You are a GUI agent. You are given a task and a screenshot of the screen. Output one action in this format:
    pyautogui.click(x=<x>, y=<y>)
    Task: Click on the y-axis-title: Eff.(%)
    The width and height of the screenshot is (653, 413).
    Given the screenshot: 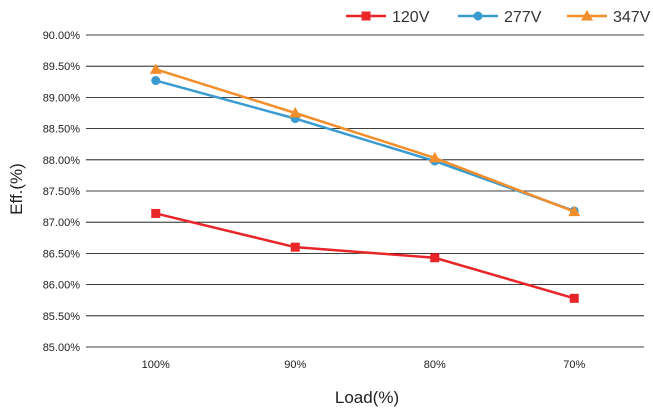 What is the action you would take?
    pyautogui.click(x=16, y=189)
    